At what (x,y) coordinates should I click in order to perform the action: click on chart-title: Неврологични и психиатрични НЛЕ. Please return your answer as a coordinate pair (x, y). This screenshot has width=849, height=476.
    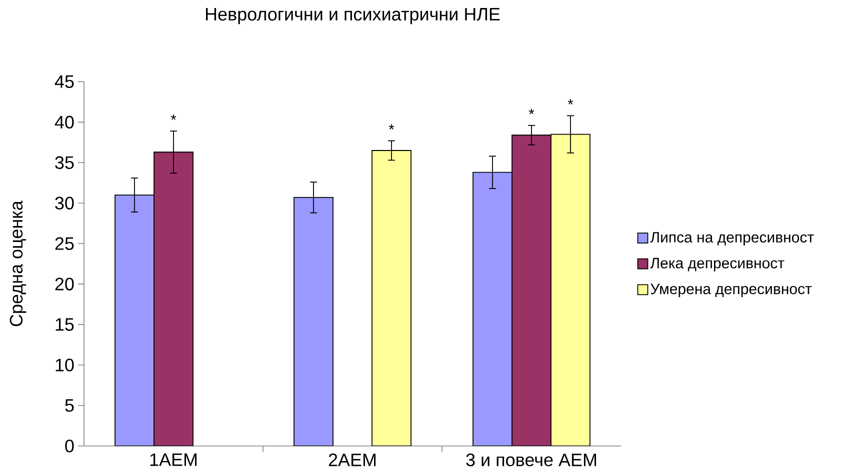
    Looking at the image, I should click on (353, 16).